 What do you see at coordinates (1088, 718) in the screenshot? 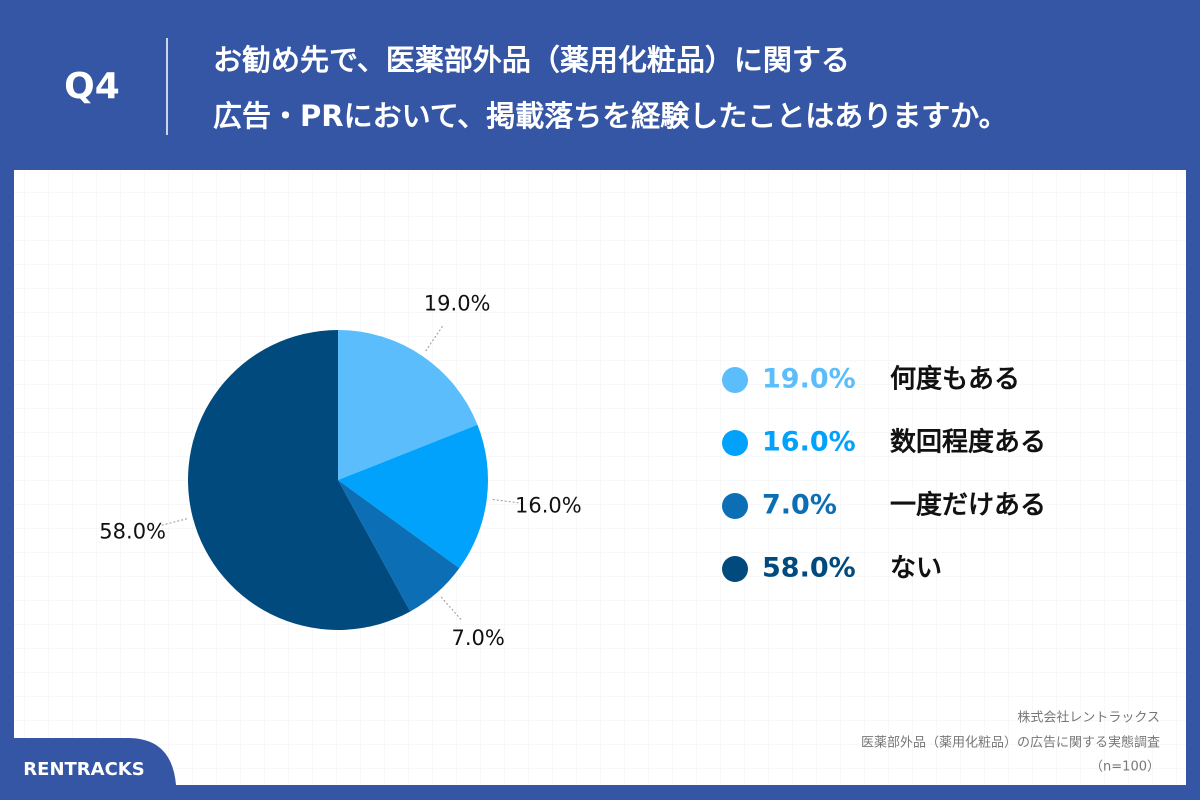
I see `source: 株式会社レントラックス` at bounding box center [1088, 718].